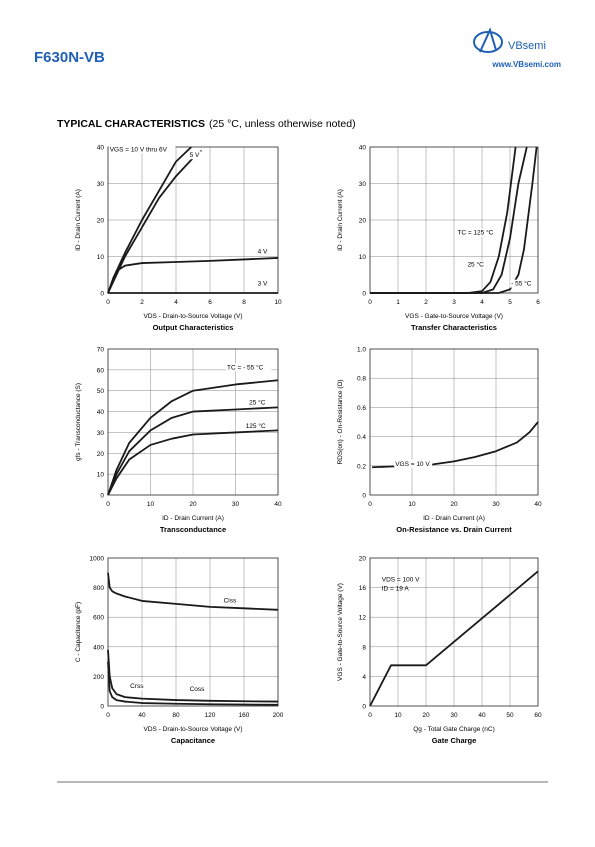 The width and height of the screenshot is (595, 847). Describe the element at coordinates (454, 715) in the screenshot. I see `x-tick-label: 30` at that location.